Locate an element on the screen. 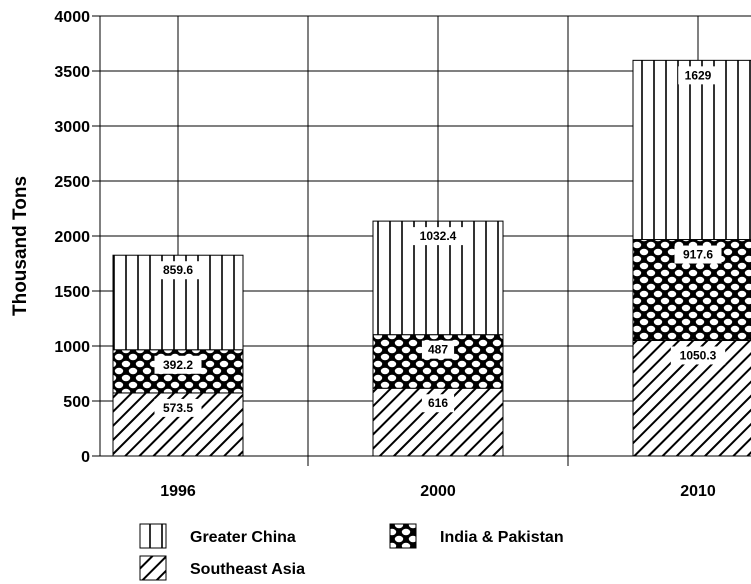  legend-label: Southeast Asia is located at coordinates (247, 569).